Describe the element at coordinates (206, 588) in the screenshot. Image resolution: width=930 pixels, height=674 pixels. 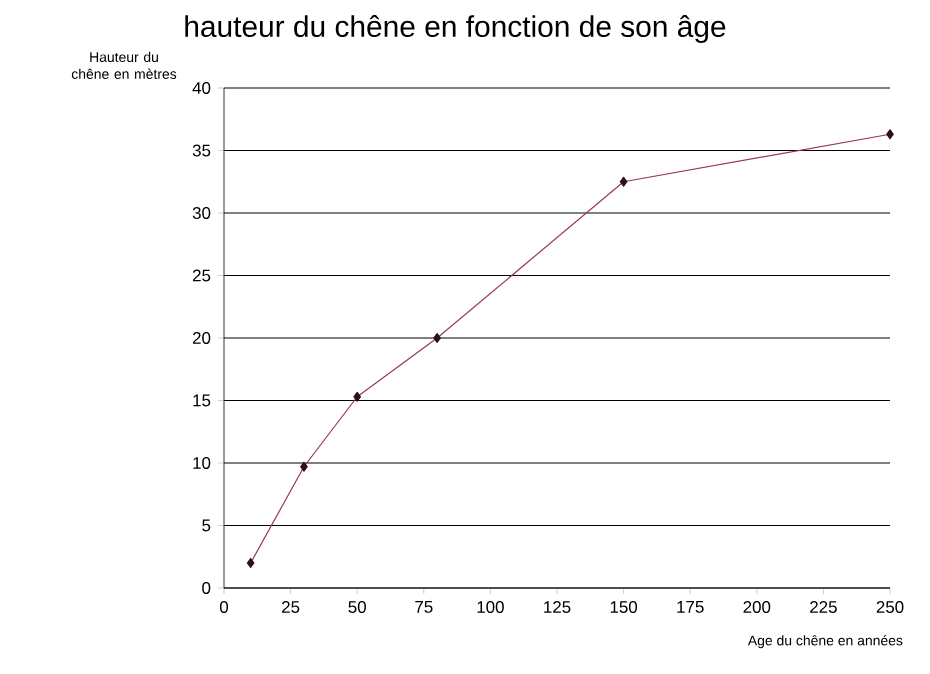
I see `y-tick-label: 0` at that location.